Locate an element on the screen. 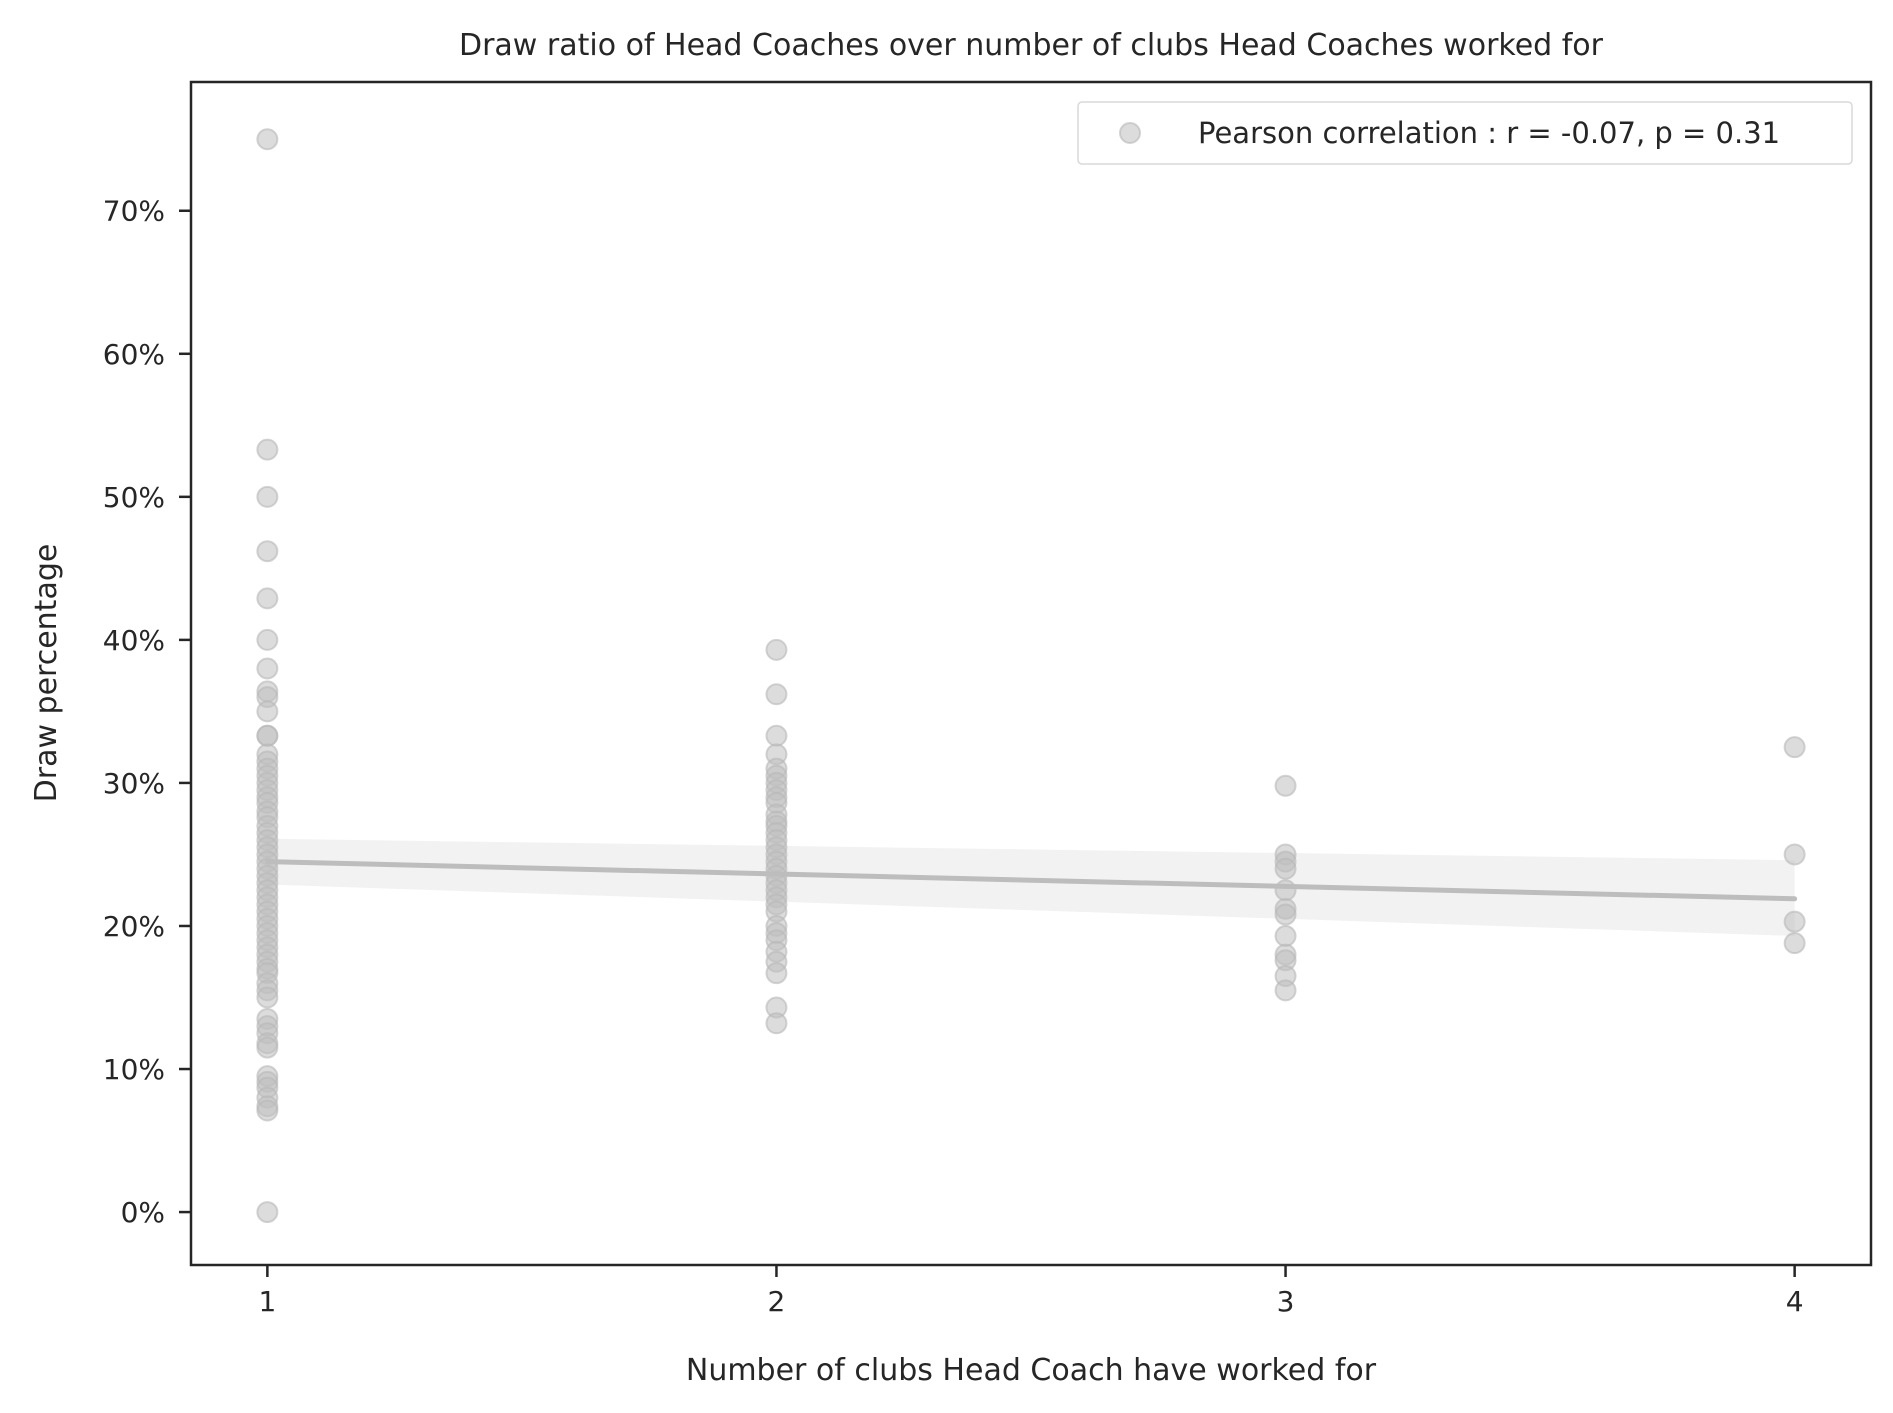 The height and width of the screenshot is (1413, 1893). x-axis: 1 2 3 4 is located at coordinates (1031, 1291).